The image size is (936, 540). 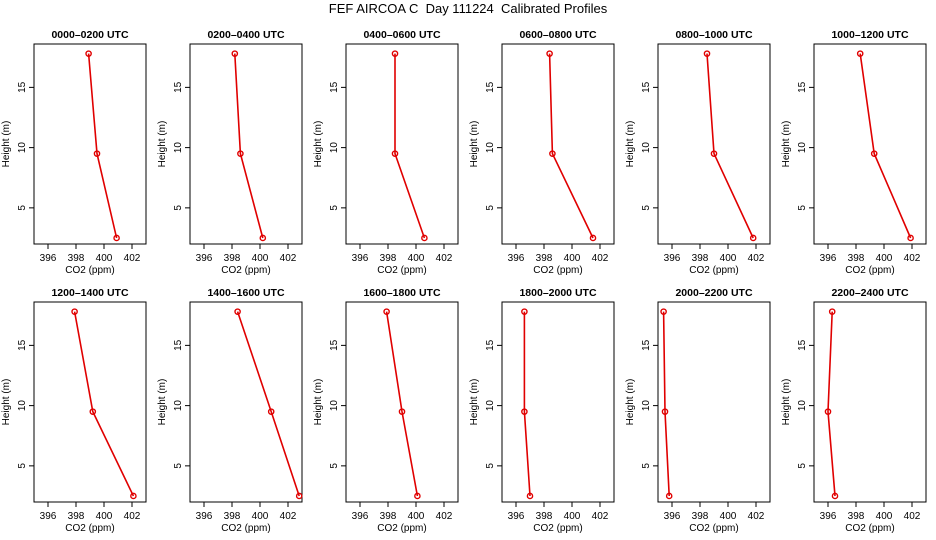 I want to click on panel-title: 0000–0200 UTC, so click(x=89, y=35).